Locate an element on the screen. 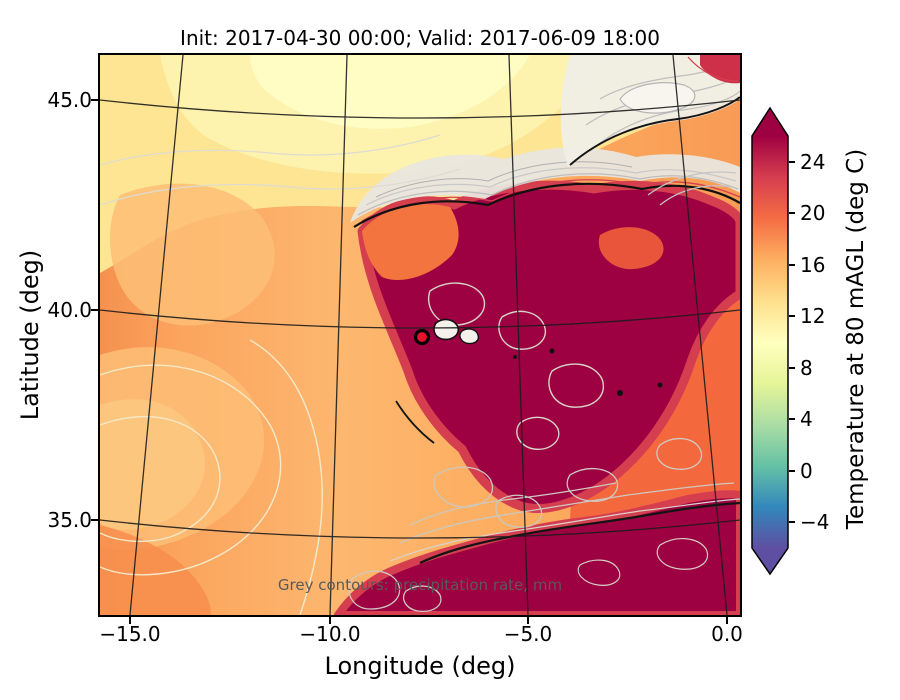 This screenshot has height=700, width=900. cbar-tick-20: 20 is located at coordinates (813, 213).